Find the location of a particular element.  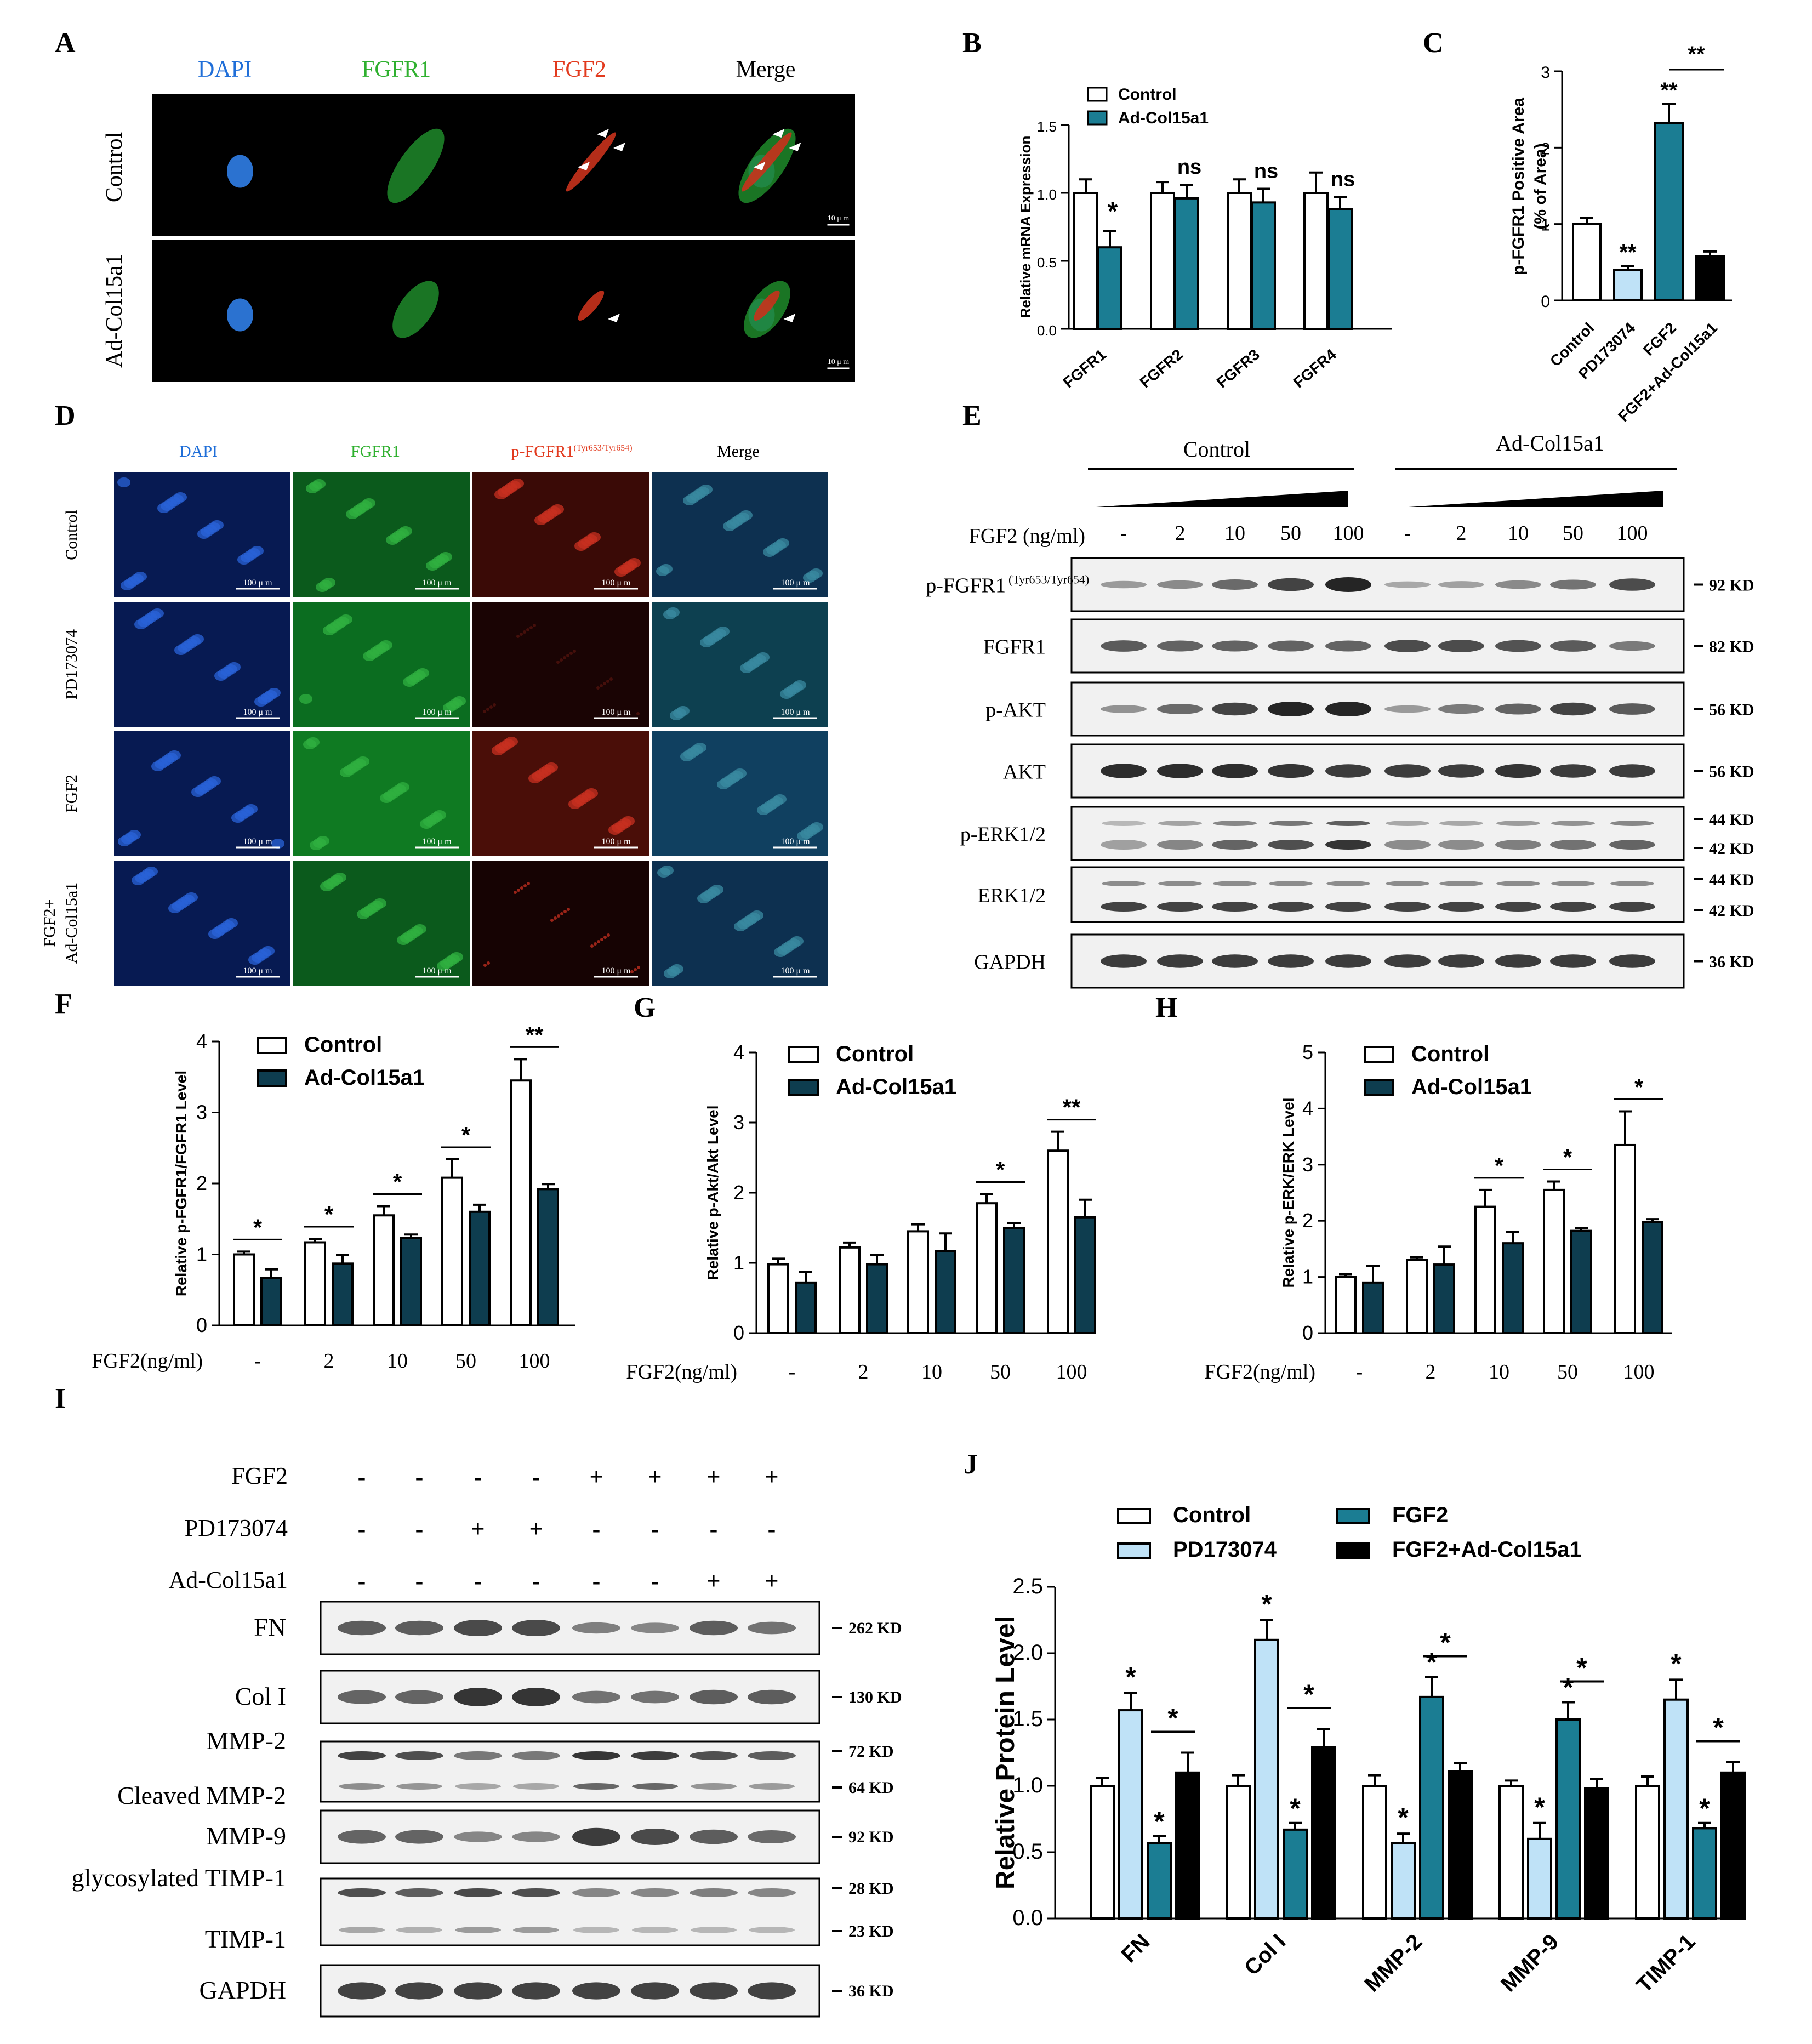

blot-band-lower is located at coordinates (362, 1930).